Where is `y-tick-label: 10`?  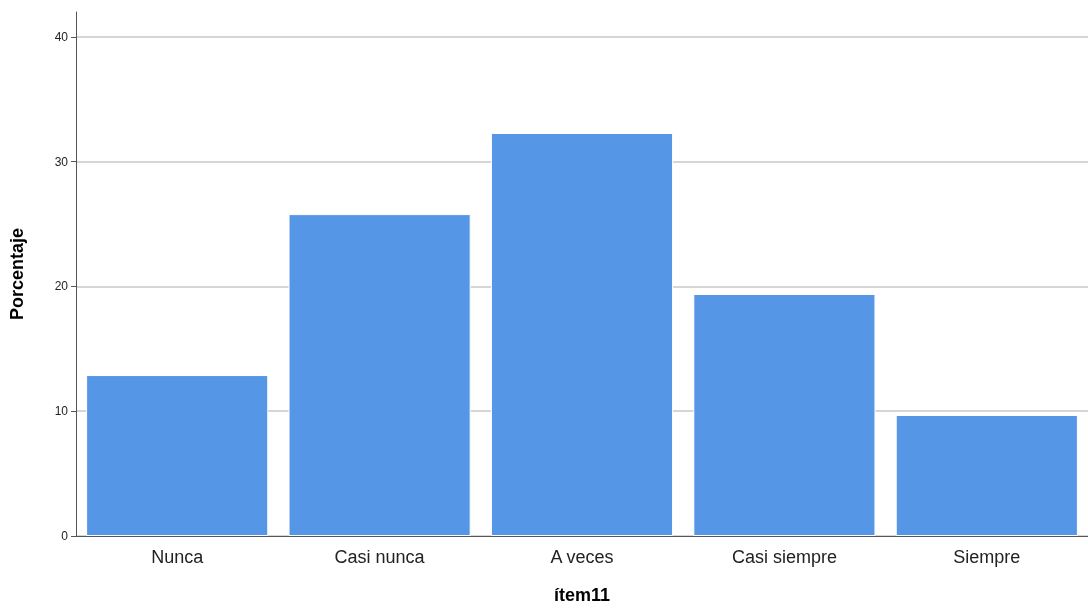 y-tick-label: 10 is located at coordinates (61, 411).